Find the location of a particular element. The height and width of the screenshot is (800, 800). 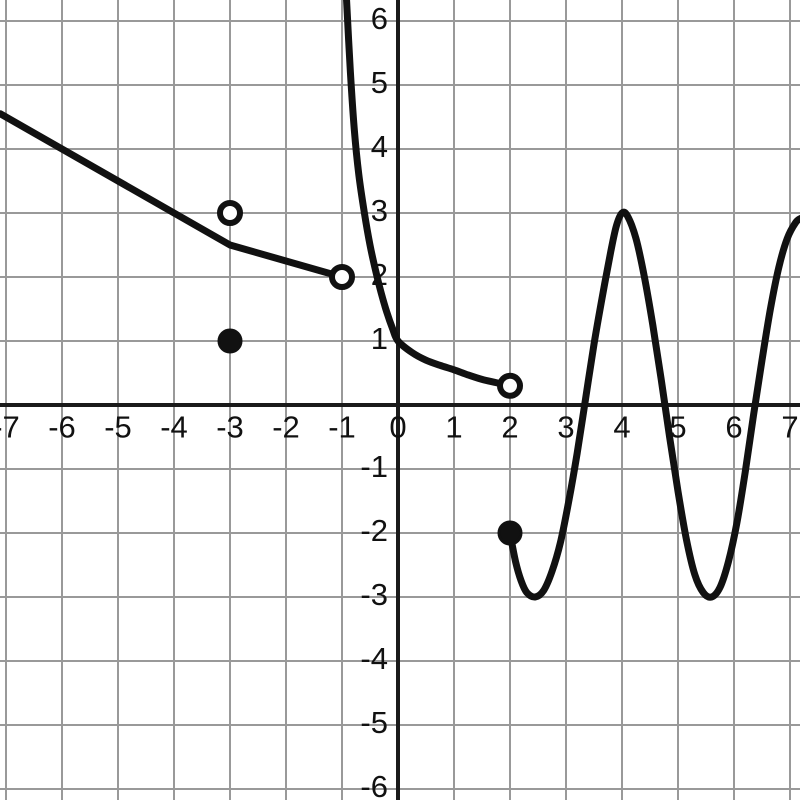

x-tick-label: 3 is located at coordinates (565, 426).